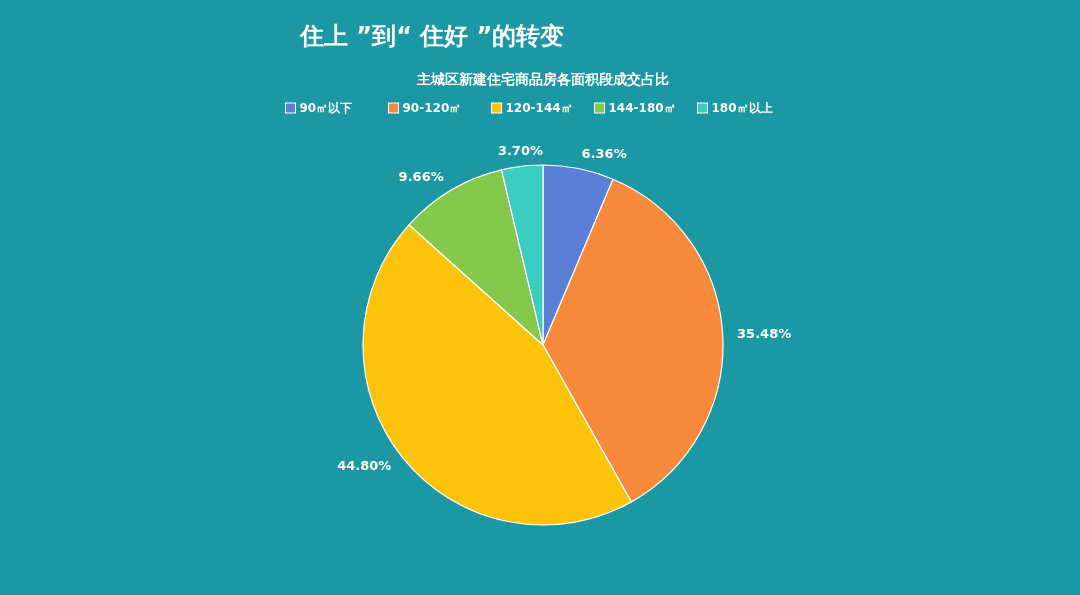 The image size is (1080, 595). What do you see at coordinates (604, 153) in the screenshot?
I see `data-label: 6.36%` at bounding box center [604, 153].